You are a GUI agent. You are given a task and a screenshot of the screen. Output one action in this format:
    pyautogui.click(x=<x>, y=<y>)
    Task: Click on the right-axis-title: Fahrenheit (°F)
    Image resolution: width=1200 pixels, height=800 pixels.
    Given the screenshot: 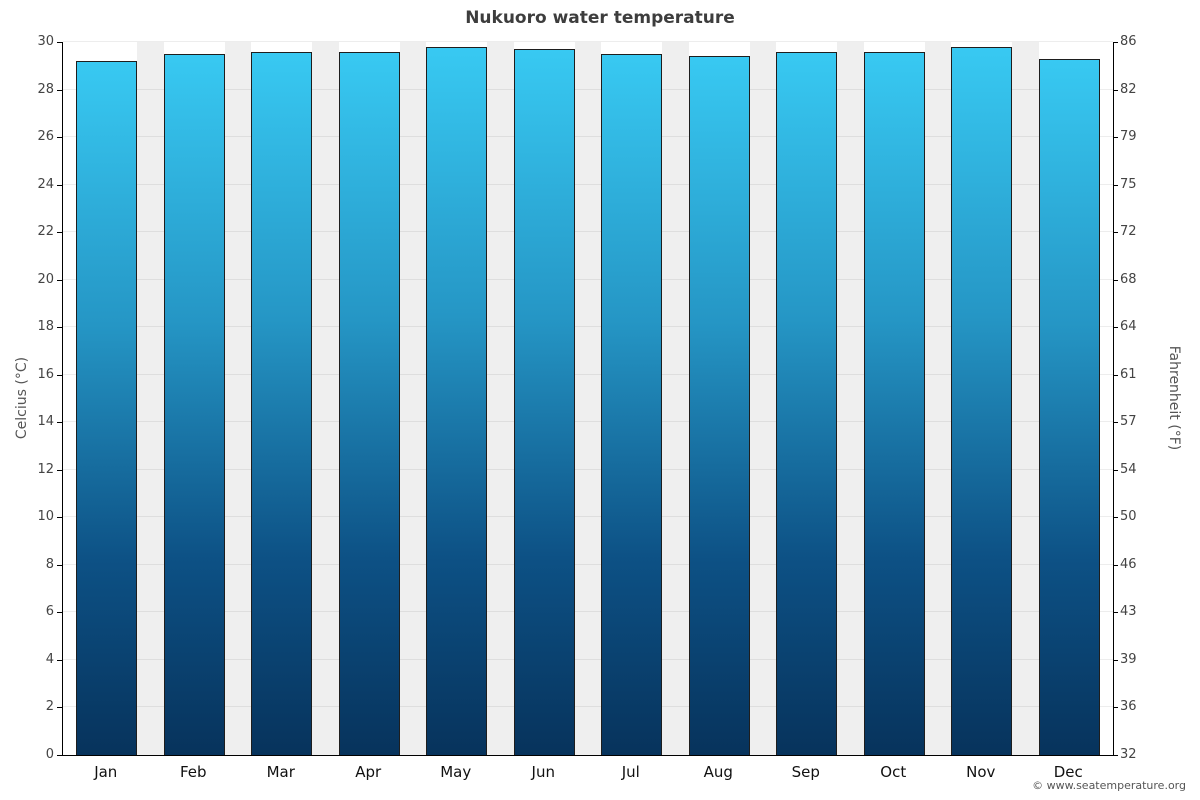 What is the action you would take?
    pyautogui.click(x=1174, y=398)
    